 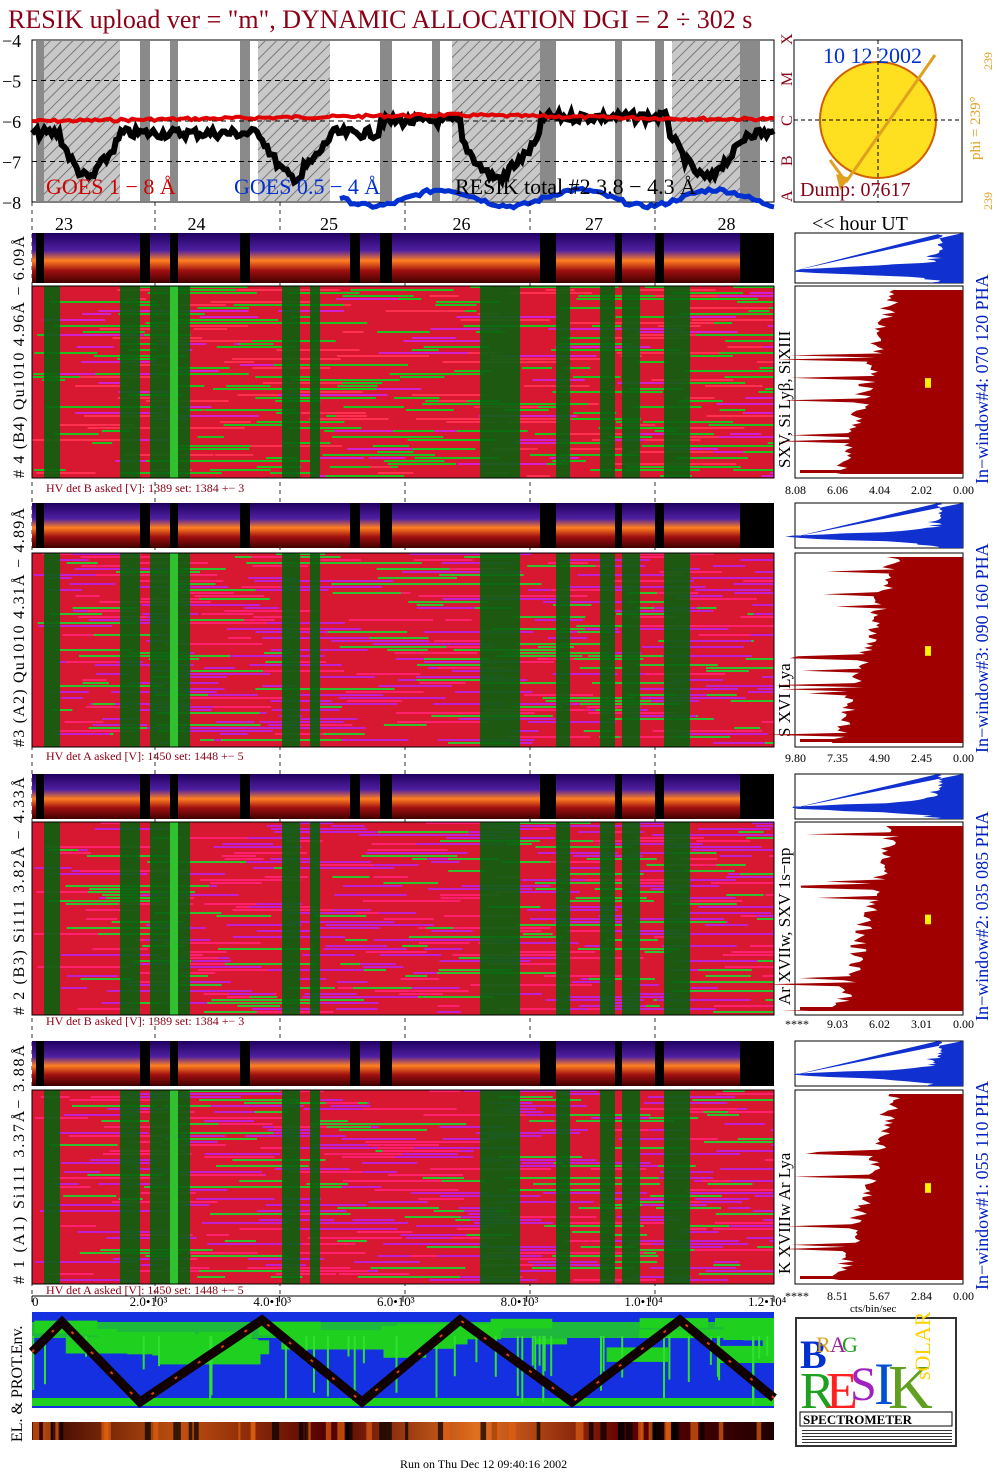 I want to click on svg-text: S, so click(x=863, y=1384).